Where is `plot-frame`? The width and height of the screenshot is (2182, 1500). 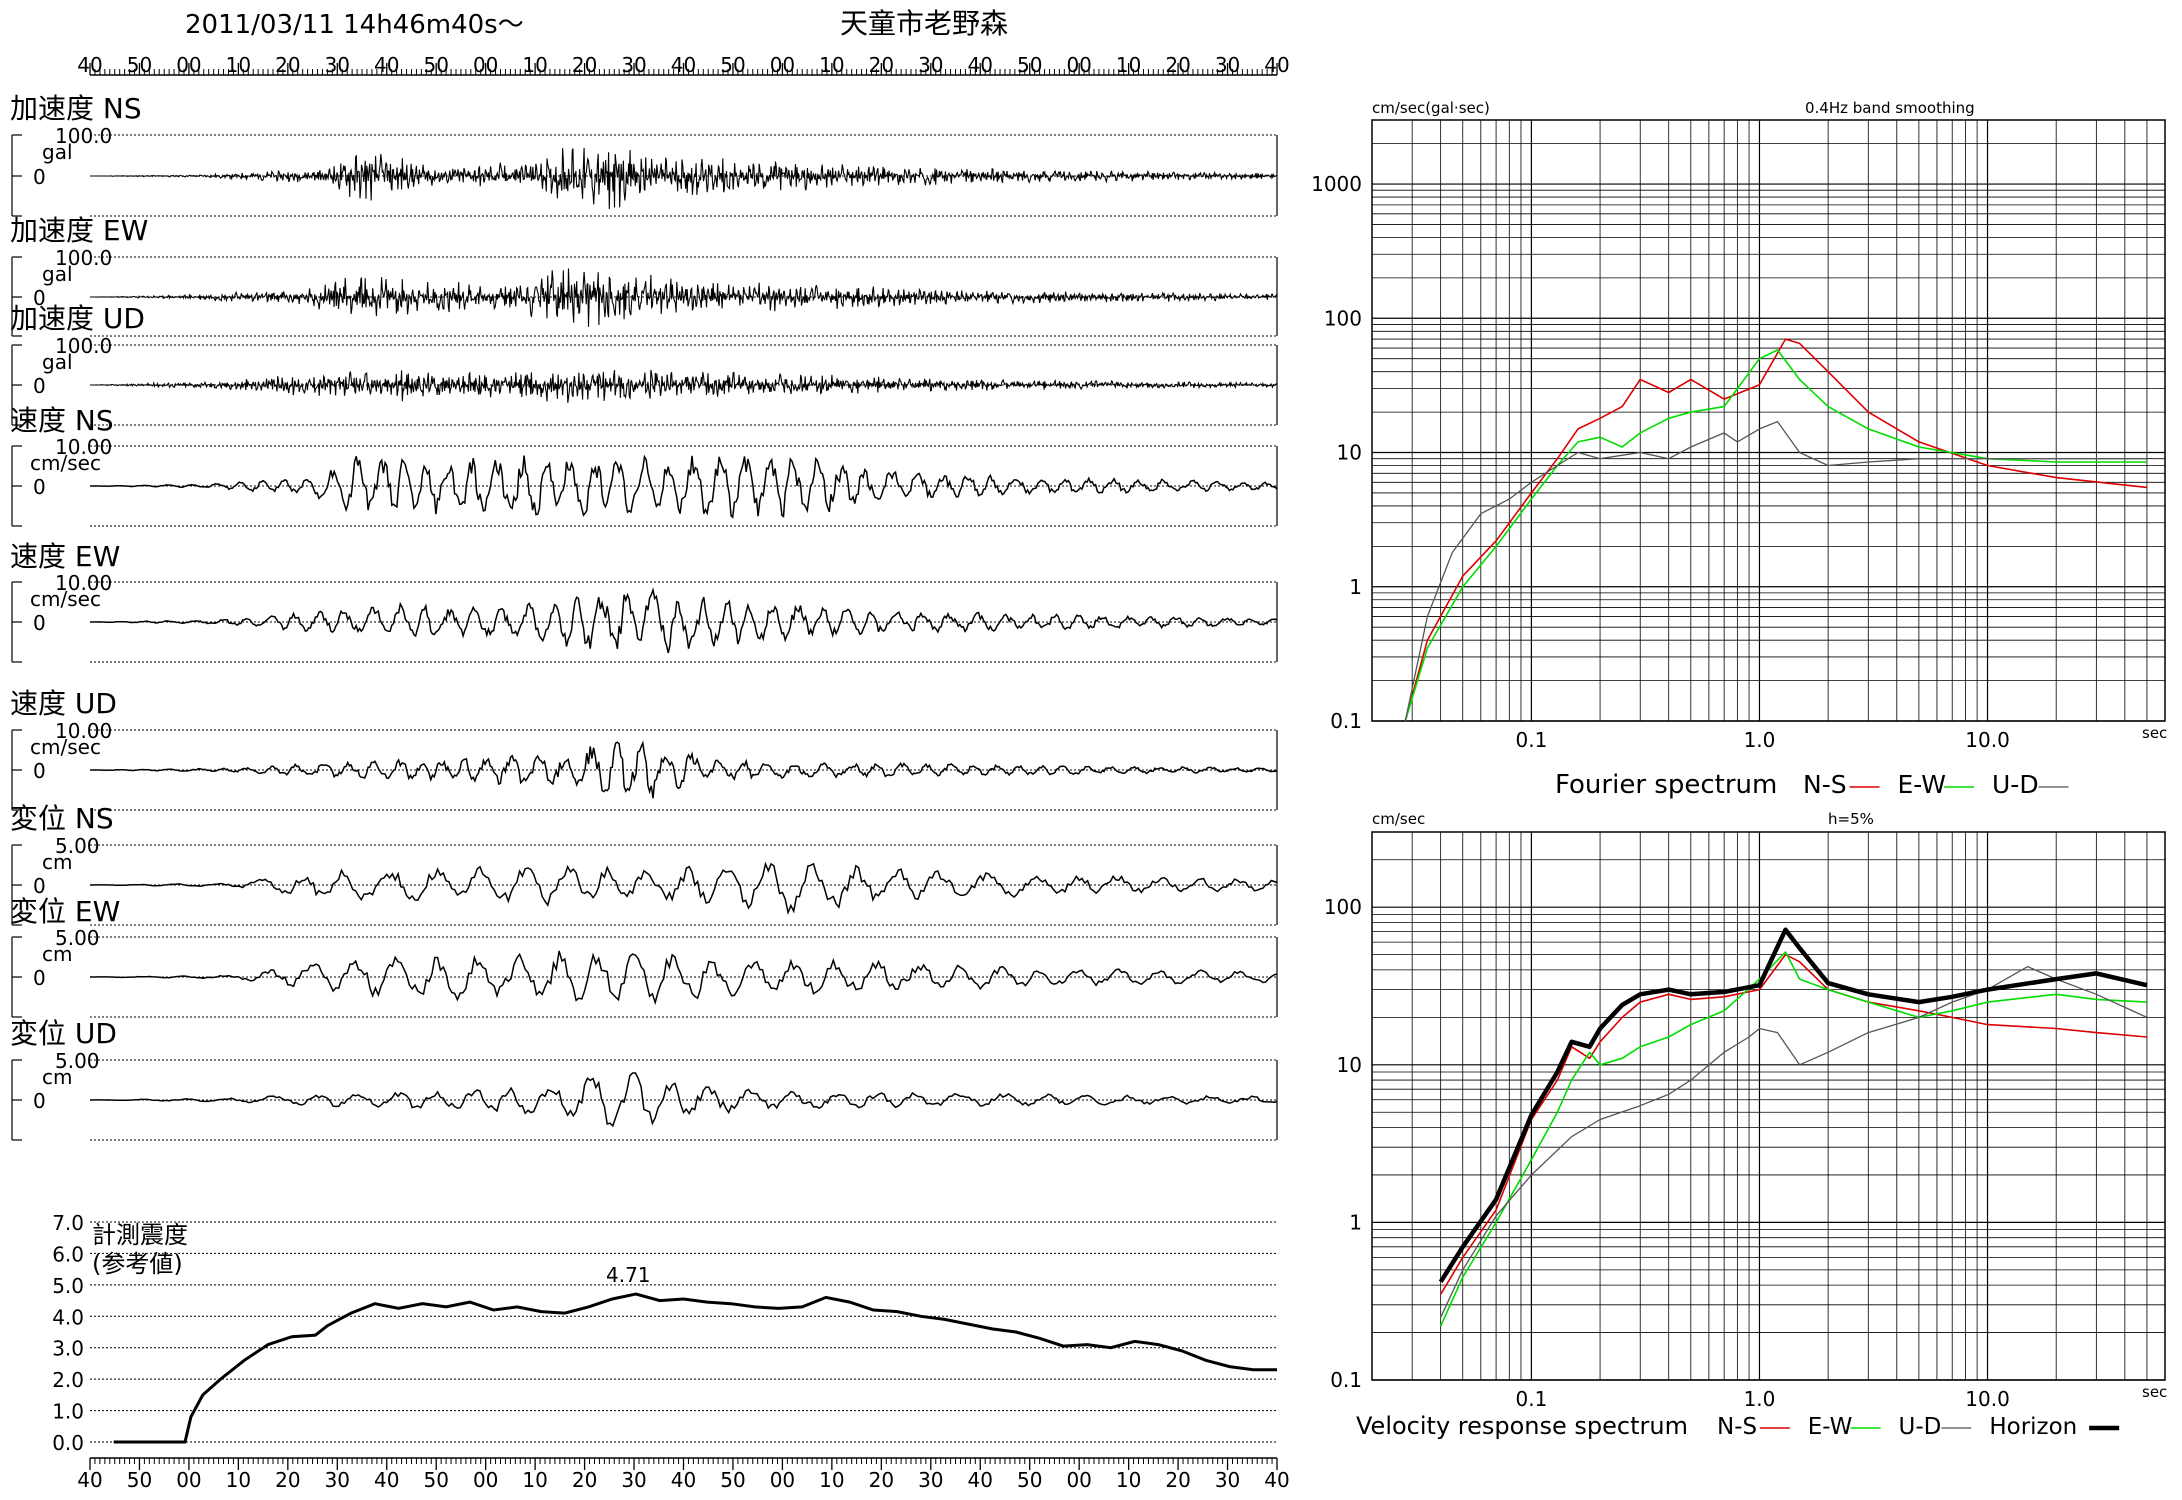 plot-frame is located at coordinates (1768, 420).